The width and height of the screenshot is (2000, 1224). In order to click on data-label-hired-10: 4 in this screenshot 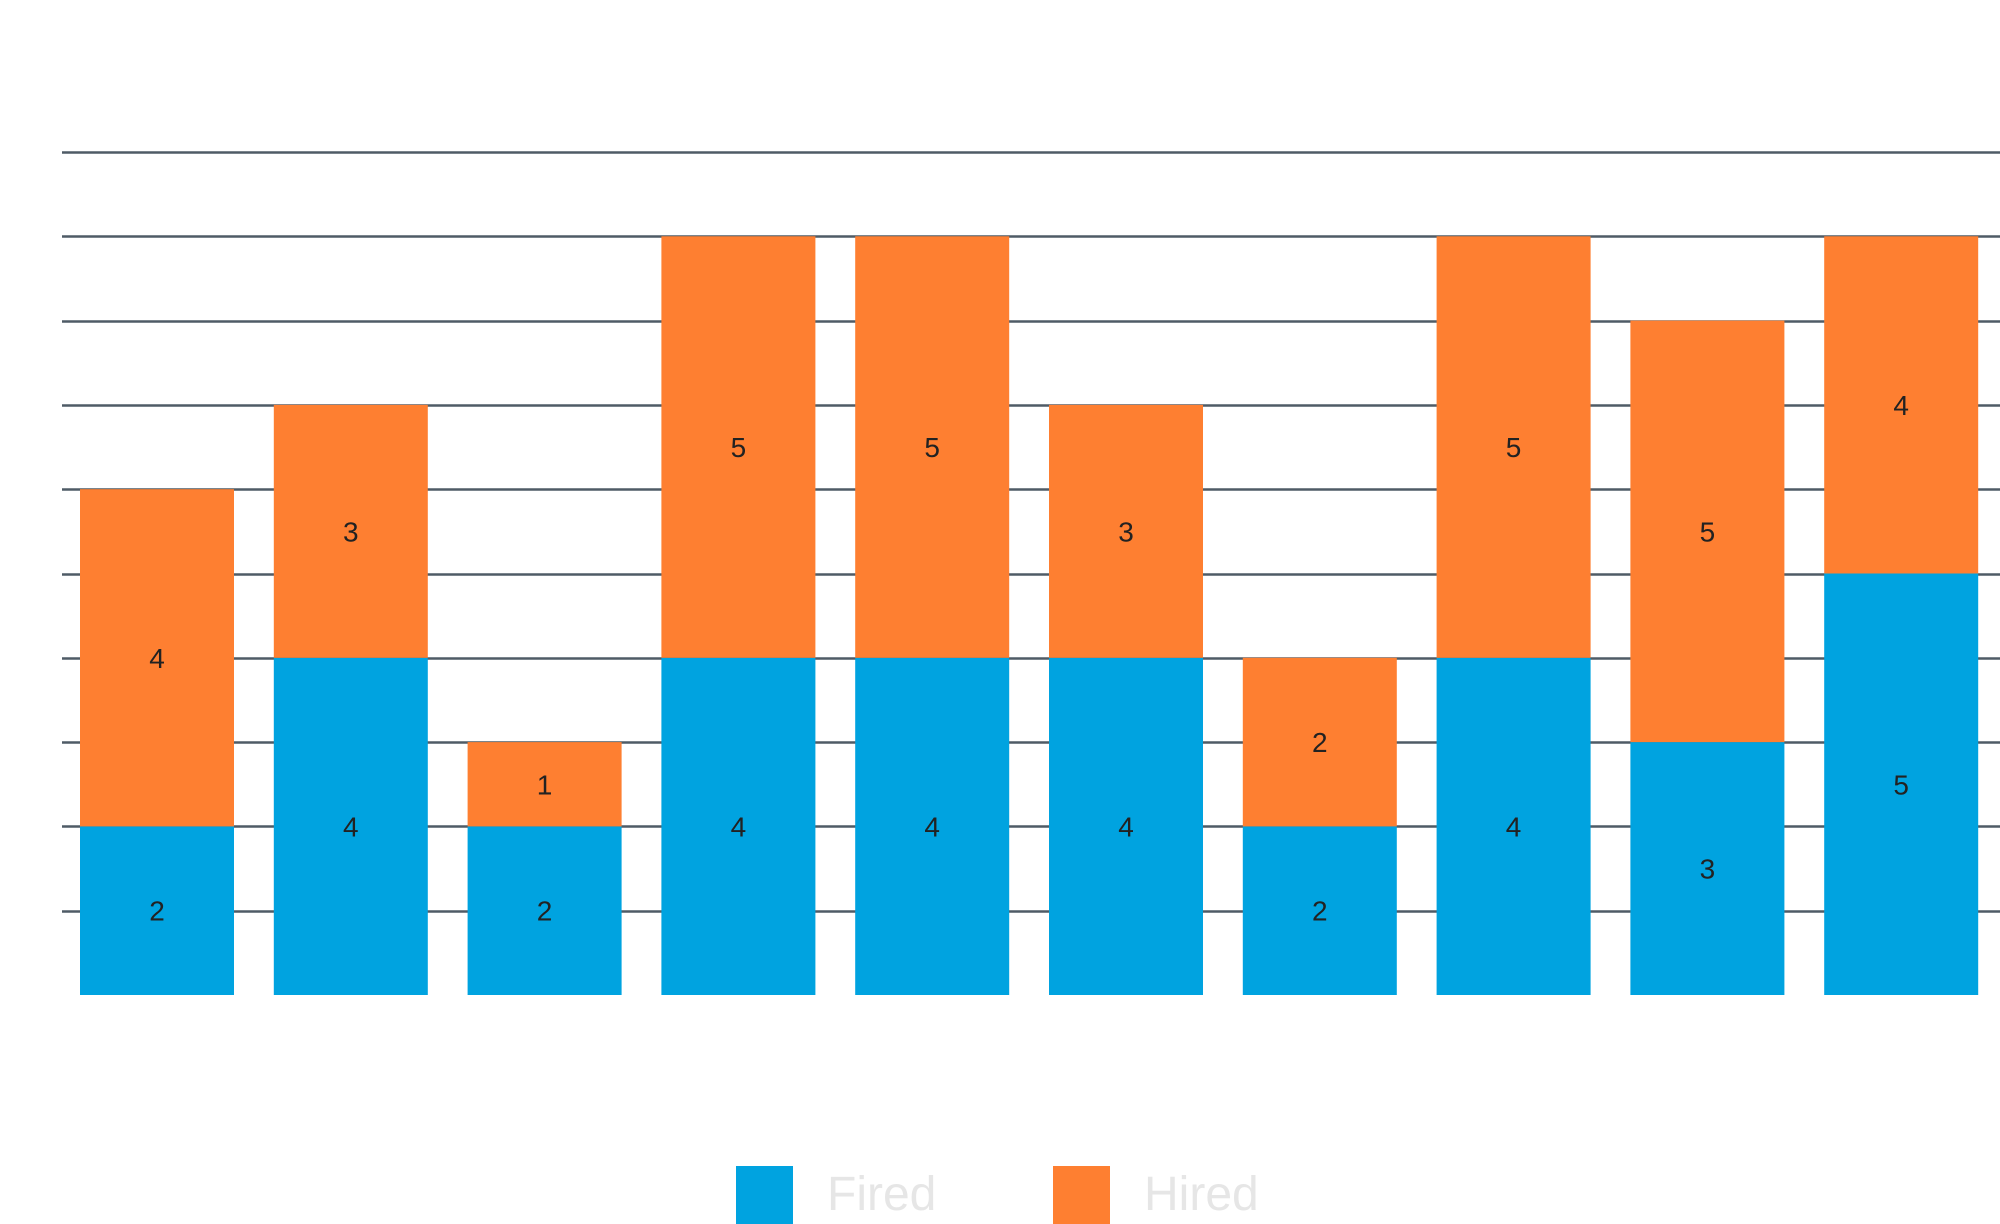, I will do `click(1901, 405)`.